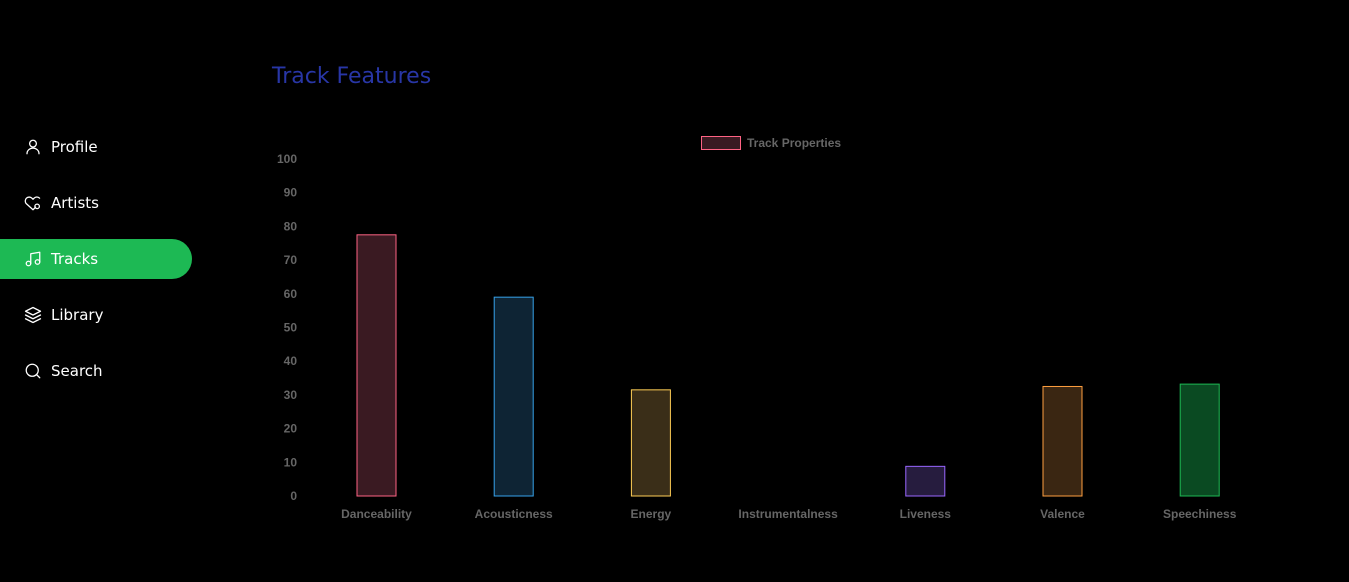 The width and height of the screenshot is (1349, 582). What do you see at coordinates (514, 514) in the screenshot?
I see `x-tick-label: Acousticness` at bounding box center [514, 514].